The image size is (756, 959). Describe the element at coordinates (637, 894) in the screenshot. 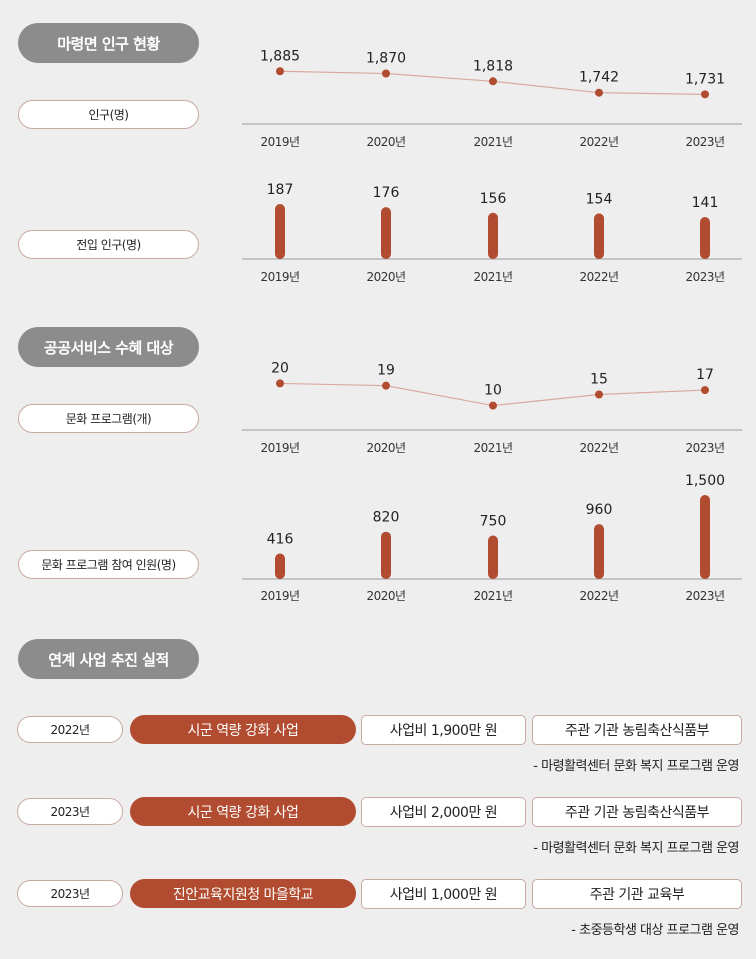

I see `project-organization: 주관 기관 교육부` at that location.